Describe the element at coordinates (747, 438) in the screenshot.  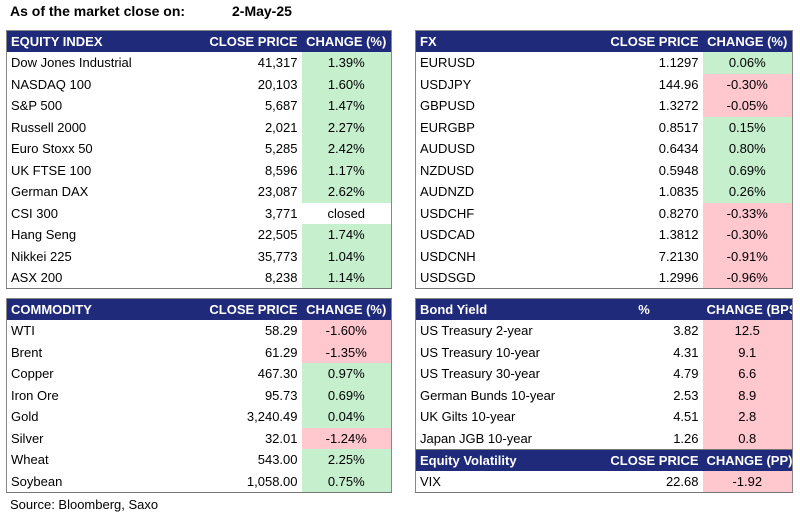
I see `change-value: 0.8` at that location.